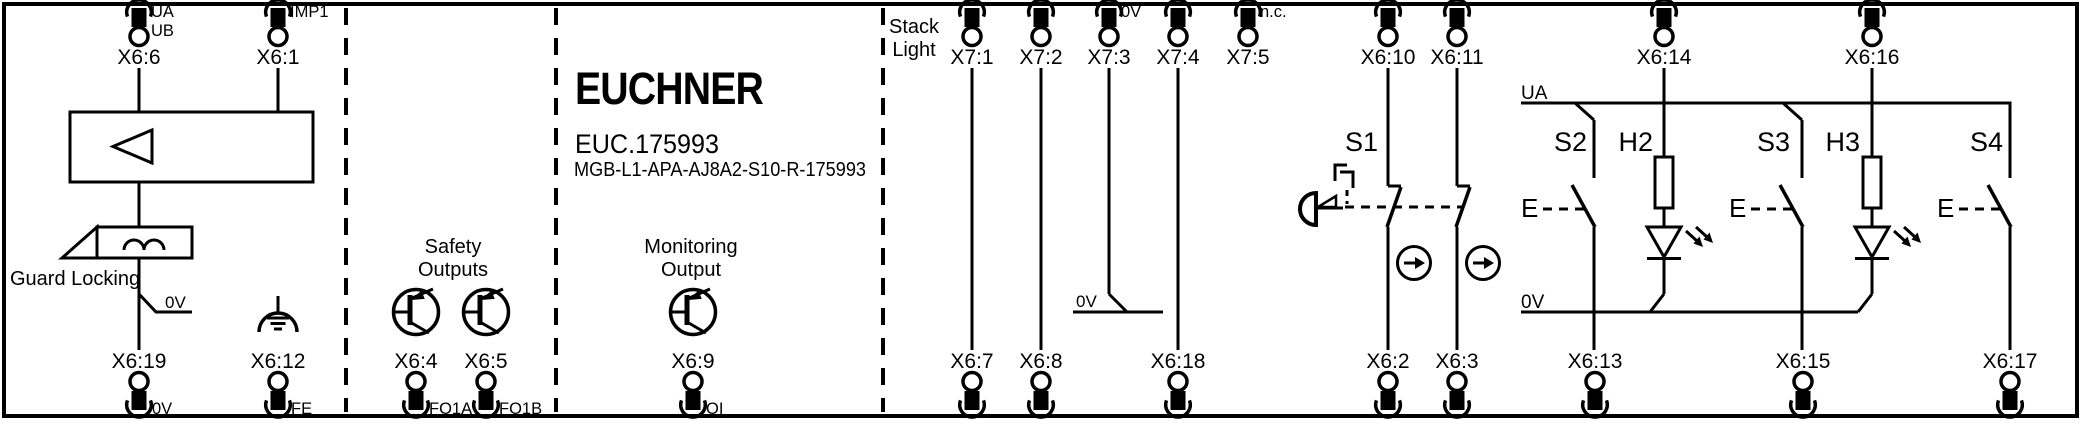 The height and width of the screenshot is (439, 2081). Describe the element at coordinates (309, 12) in the screenshot. I see `svg-text: IMP1` at that location.